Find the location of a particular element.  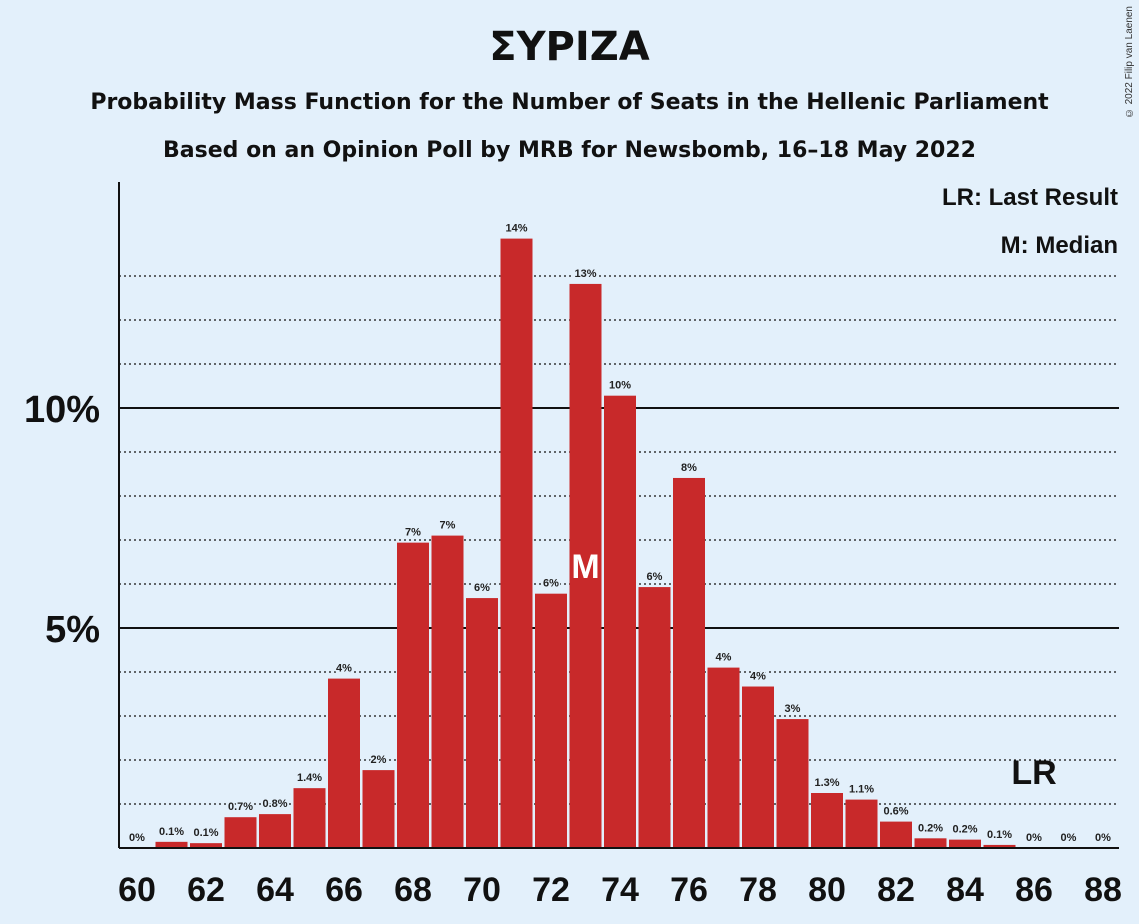

x-tick-label: 76 is located at coordinates (689, 890).